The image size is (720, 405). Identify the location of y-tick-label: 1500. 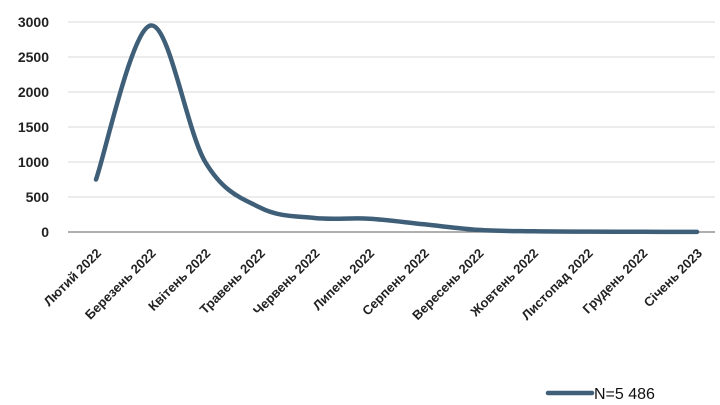
(33, 127).